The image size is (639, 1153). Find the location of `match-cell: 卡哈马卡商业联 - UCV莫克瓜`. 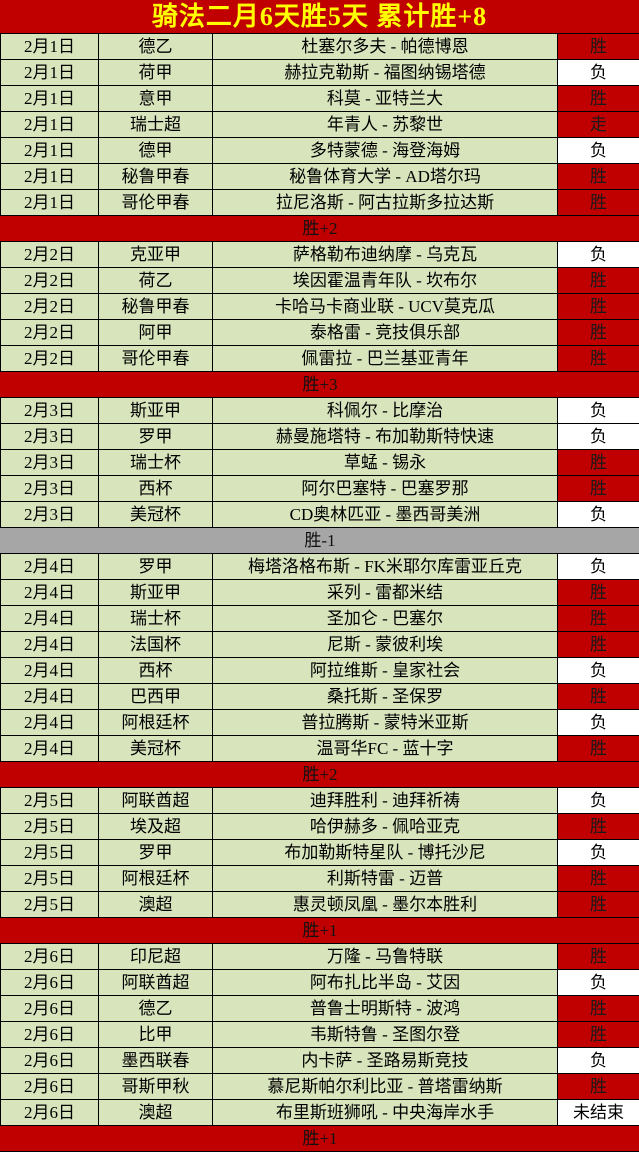

match-cell: 卡哈马卡商业联 - UCV莫克瓜 is located at coordinates (385, 306).